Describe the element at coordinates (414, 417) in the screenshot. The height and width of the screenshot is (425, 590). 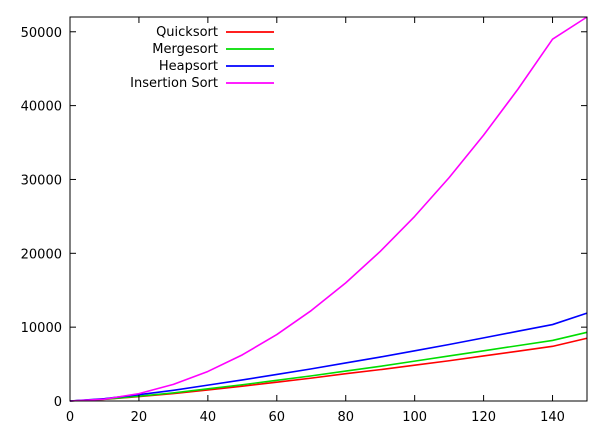
I see `x-tick-label: 100` at that location.